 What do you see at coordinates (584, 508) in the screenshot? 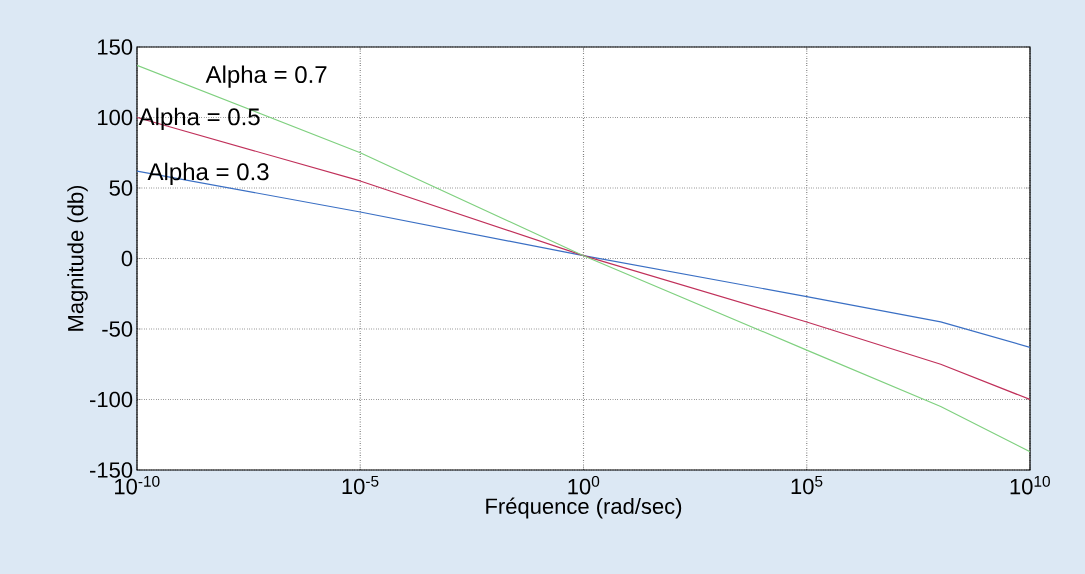
I see `x-axis-title: Fréquence (rad/sec)` at bounding box center [584, 508].